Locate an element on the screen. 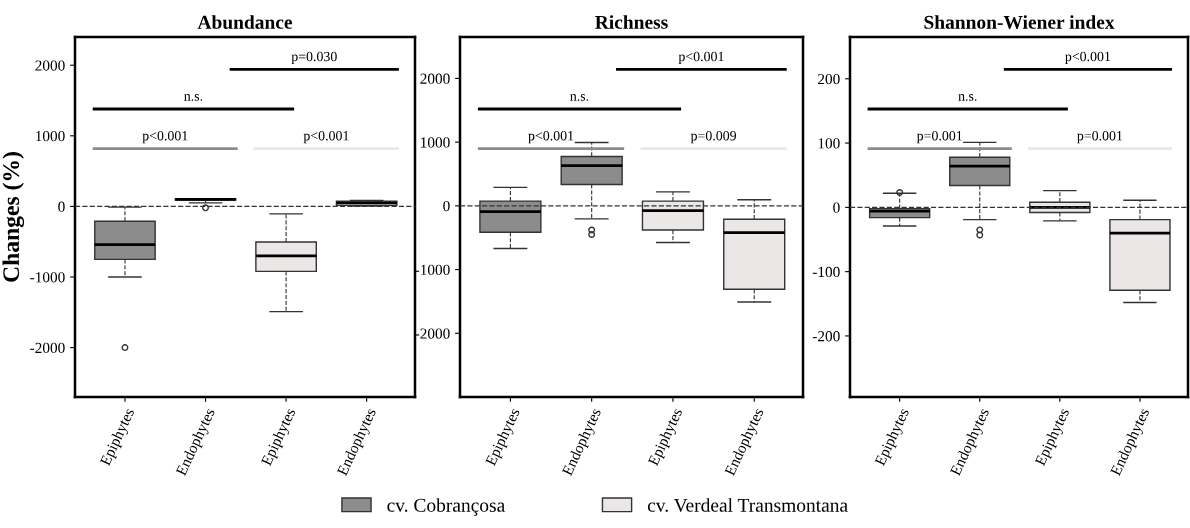  y-tick-label: 100 is located at coordinates (829, 143).